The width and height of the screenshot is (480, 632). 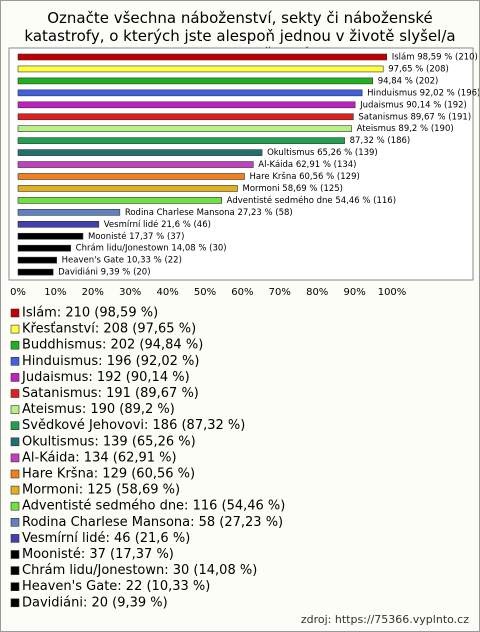 I want to click on bar-label: Judaismus 90,14 % (192), so click(x=413, y=105).